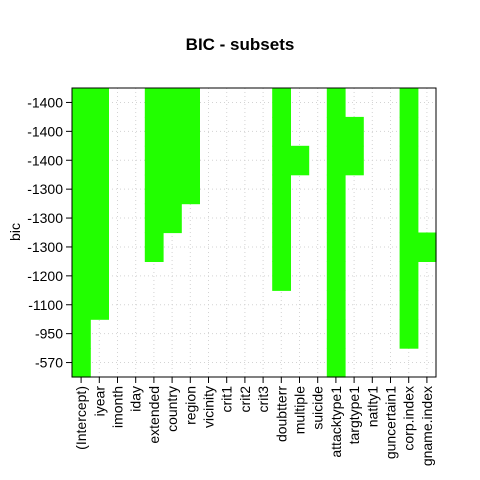  I want to click on x-tick-label-imonth: imonth, so click(118, 407).